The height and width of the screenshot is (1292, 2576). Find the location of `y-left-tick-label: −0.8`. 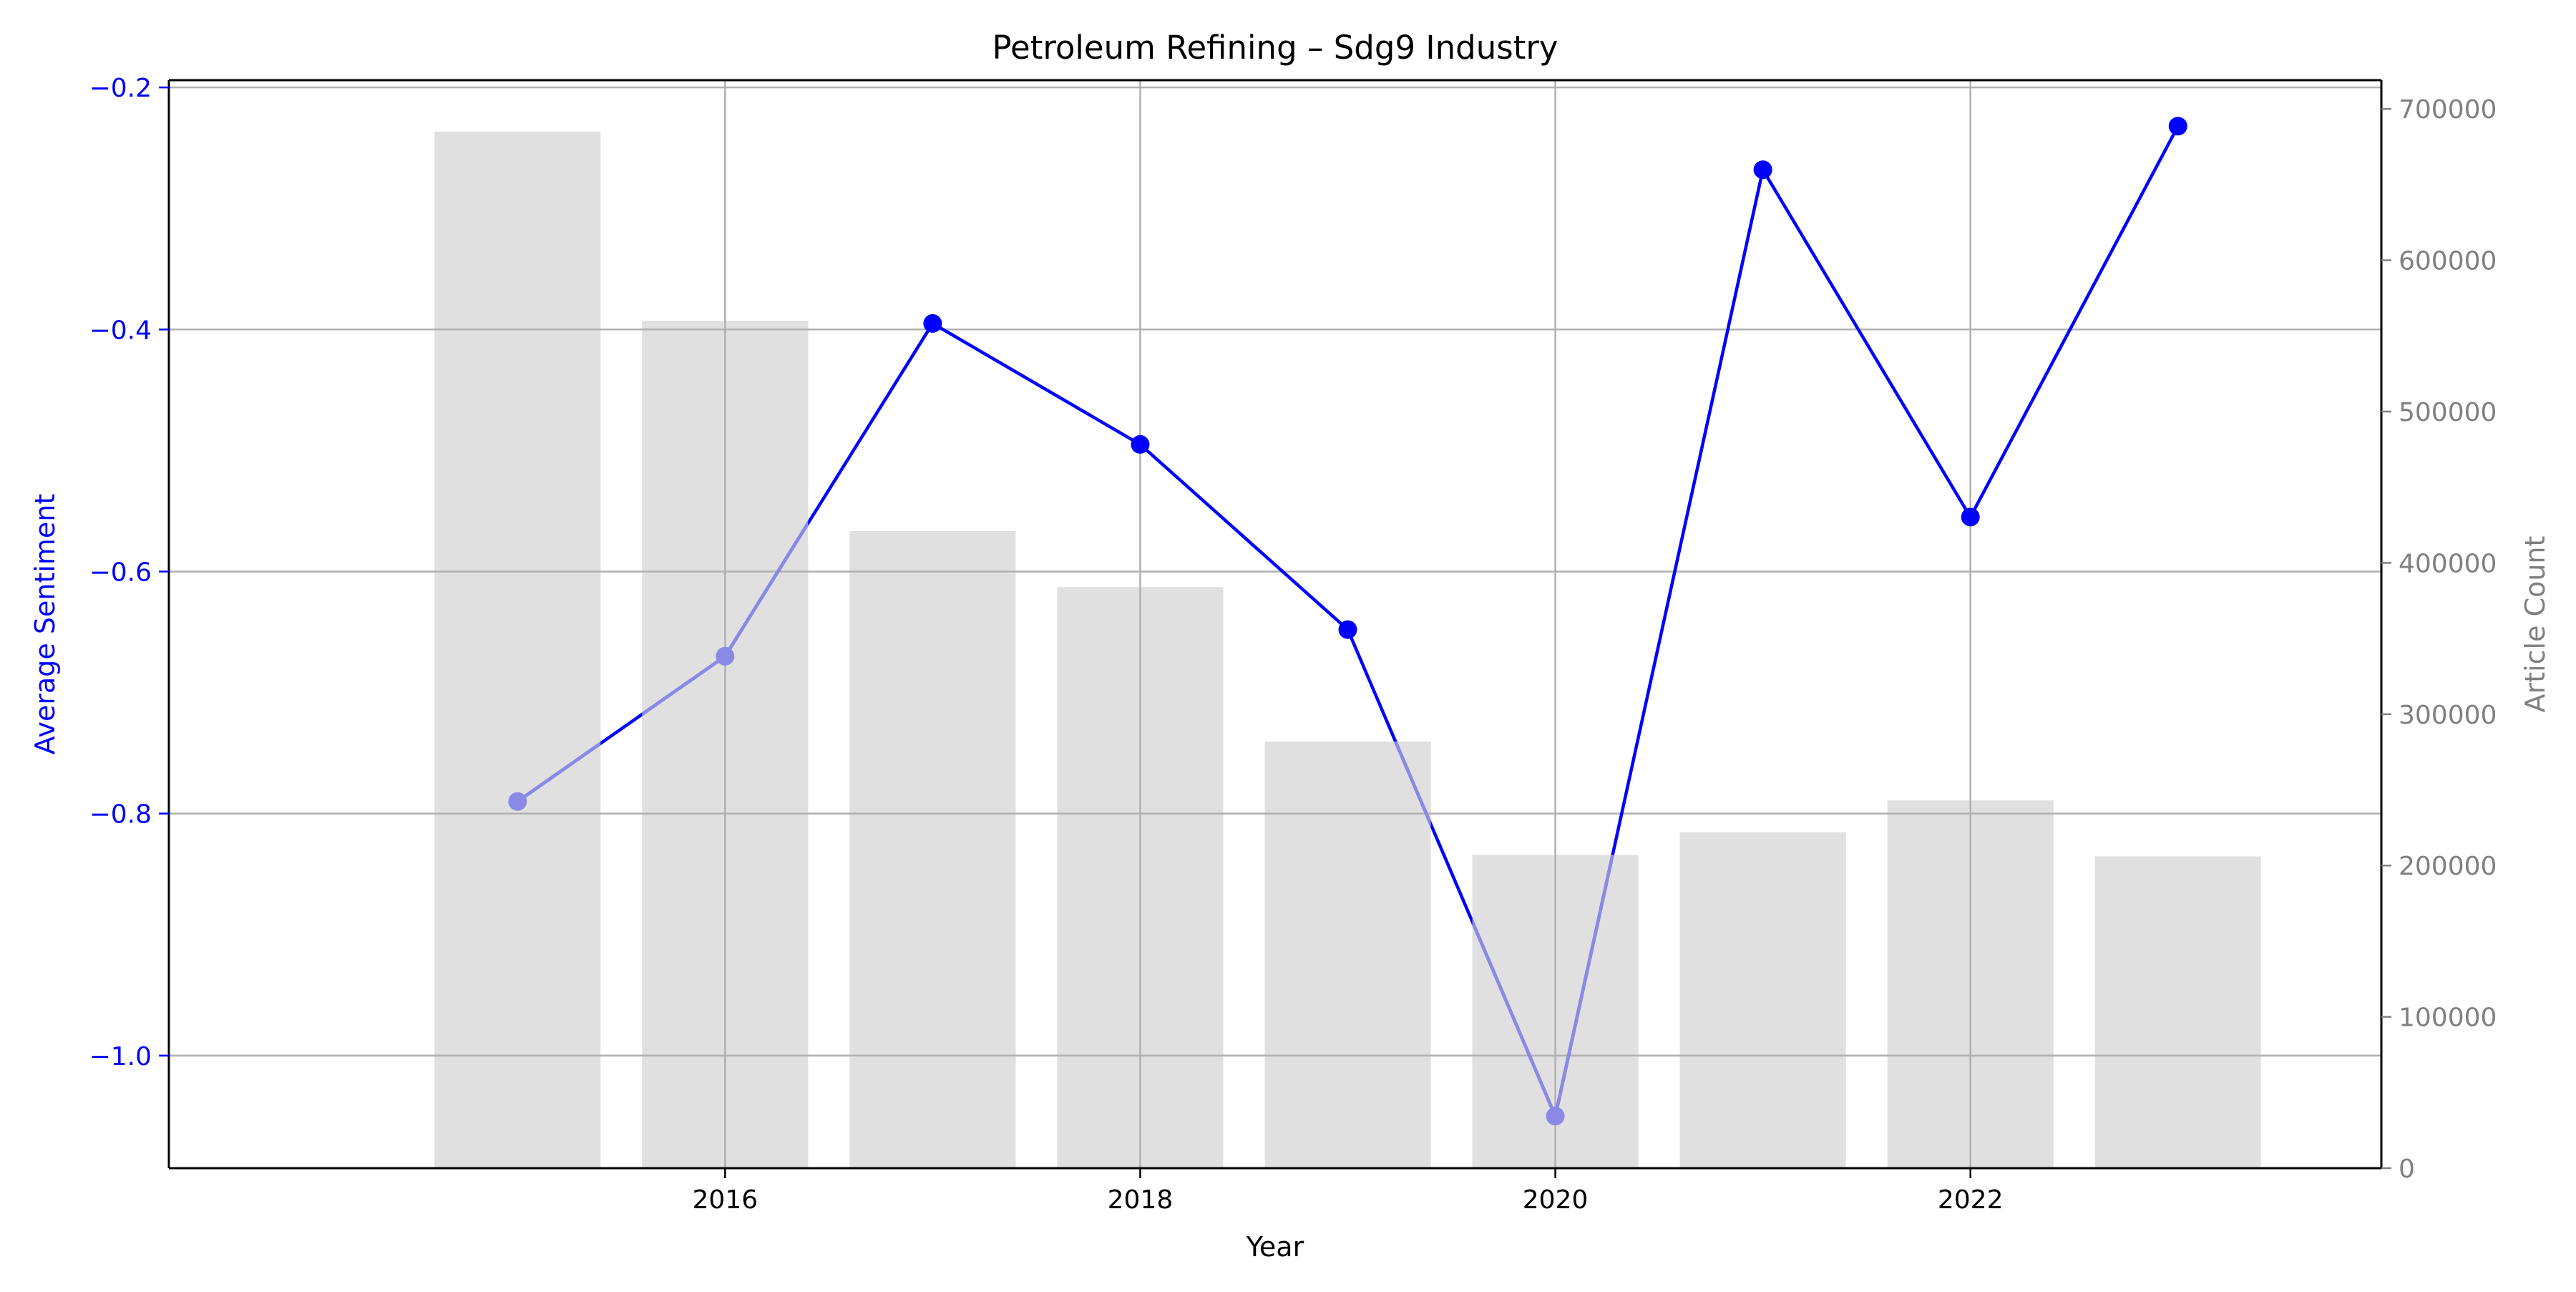

y-left-tick-label: −0.8 is located at coordinates (120, 815).